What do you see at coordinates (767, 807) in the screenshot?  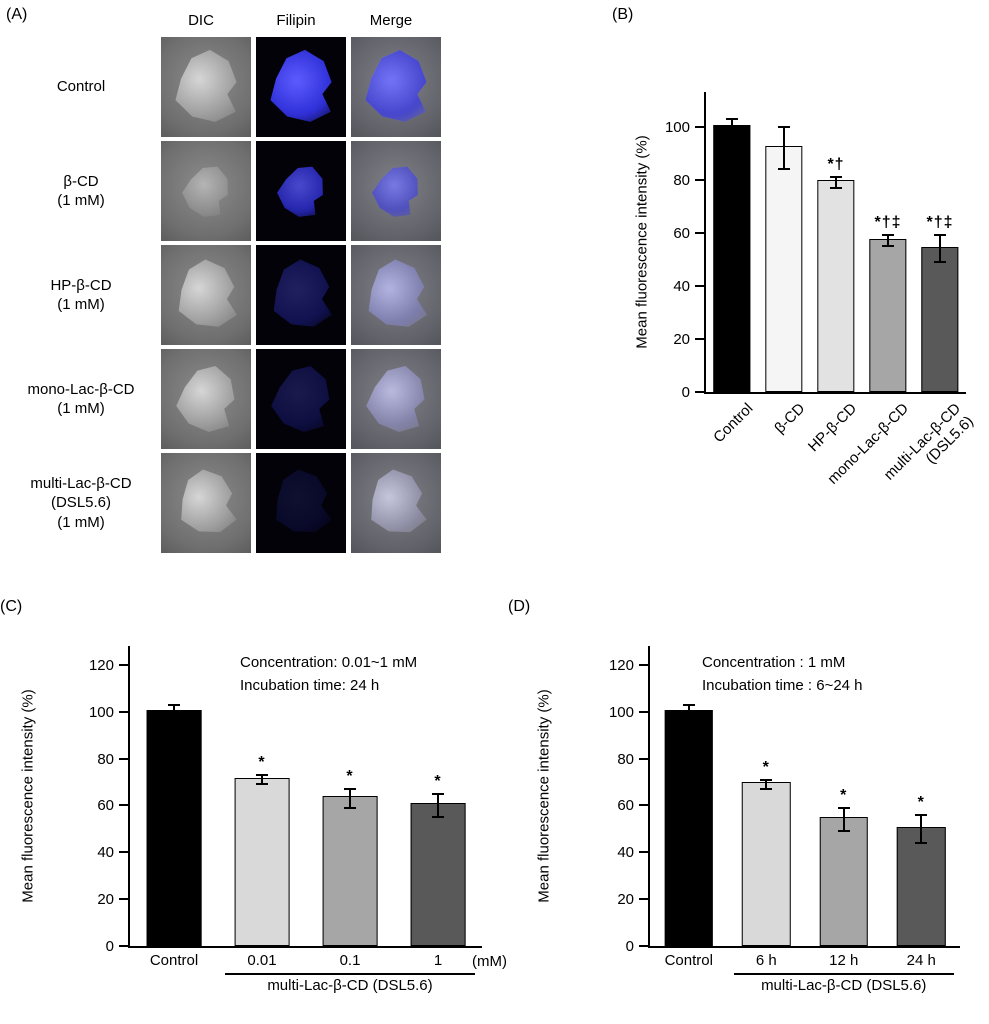 I see `bar-slot: * 6 h` at bounding box center [767, 807].